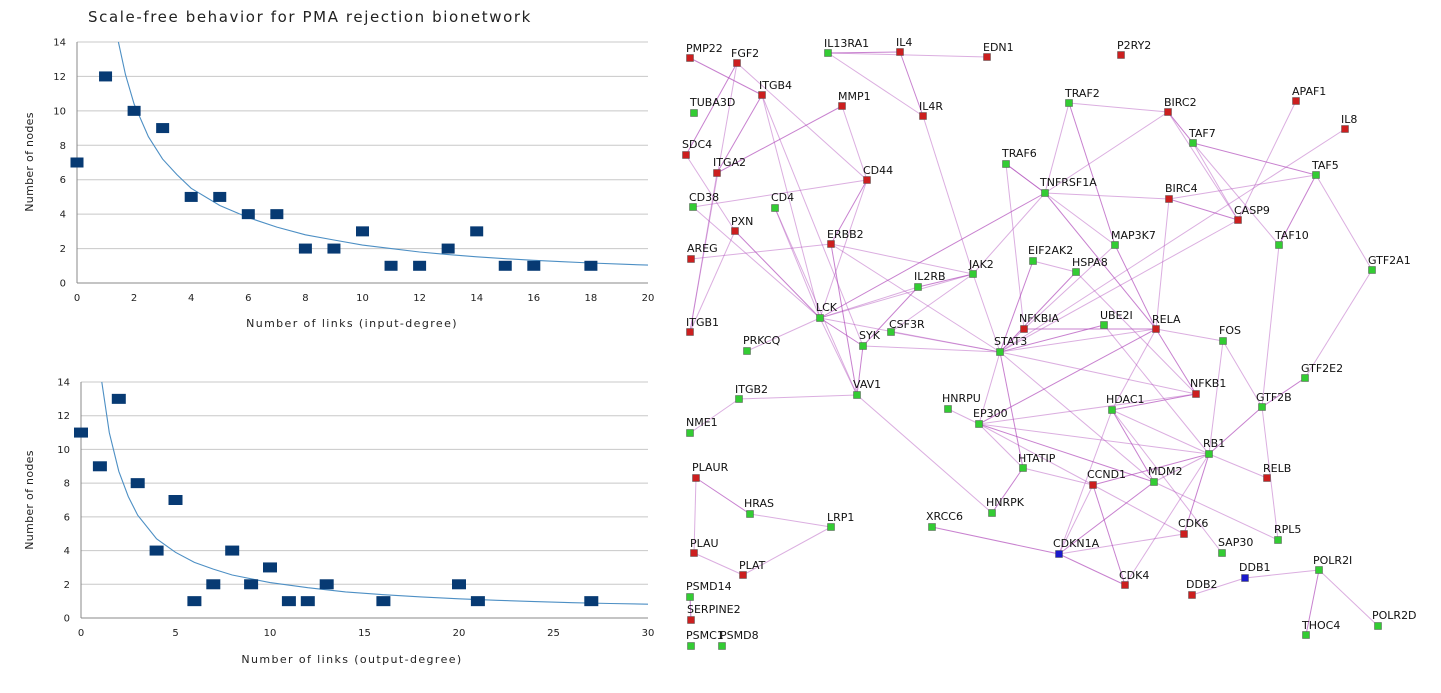 The height and width of the screenshot is (693, 1441). I want to click on x-axis-label: Number of links (input-degree), so click(352, 323).